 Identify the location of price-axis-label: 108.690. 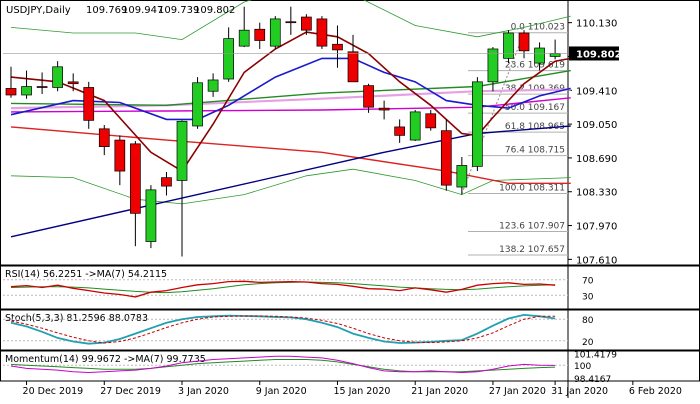
(596, 159).